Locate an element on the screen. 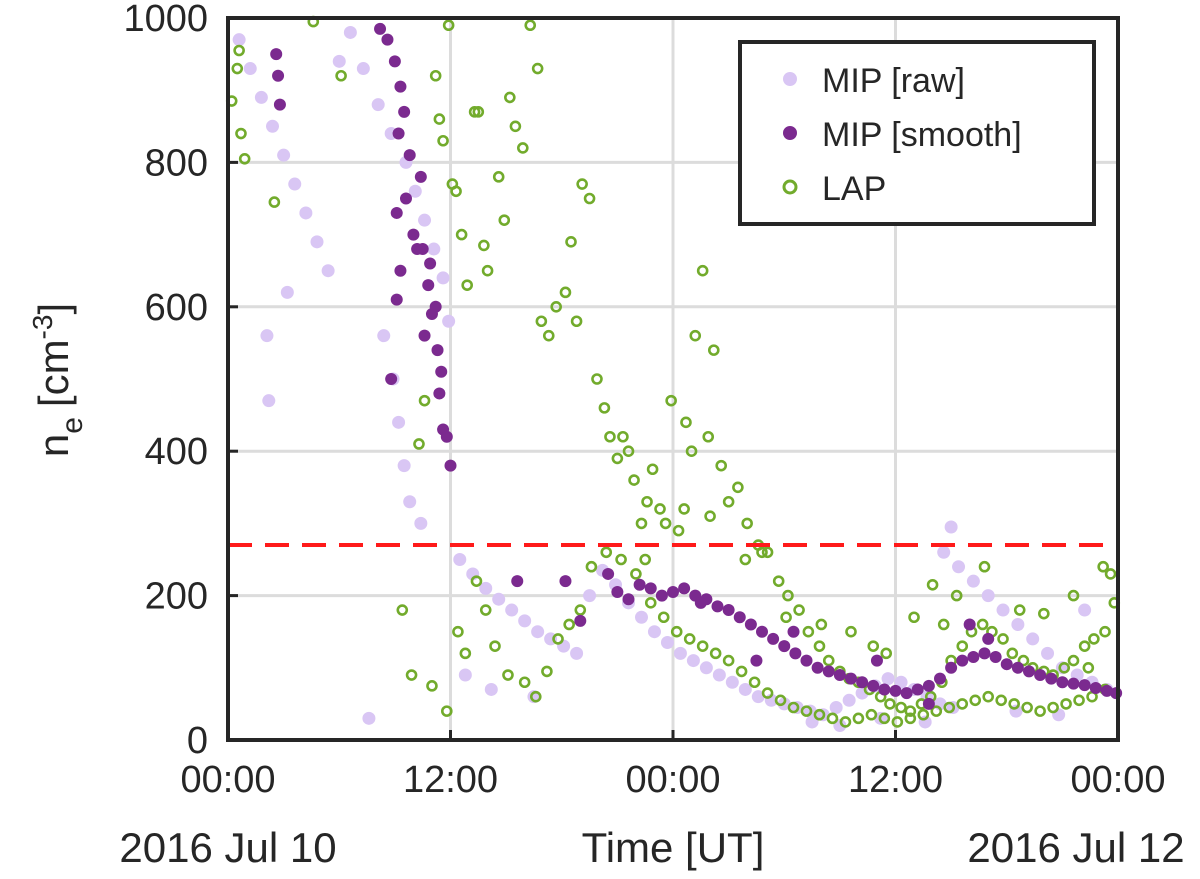 The width and height of the screenshot is (1200, 879). x-tick-label: 12:00 is located at coordinates (895, 780).